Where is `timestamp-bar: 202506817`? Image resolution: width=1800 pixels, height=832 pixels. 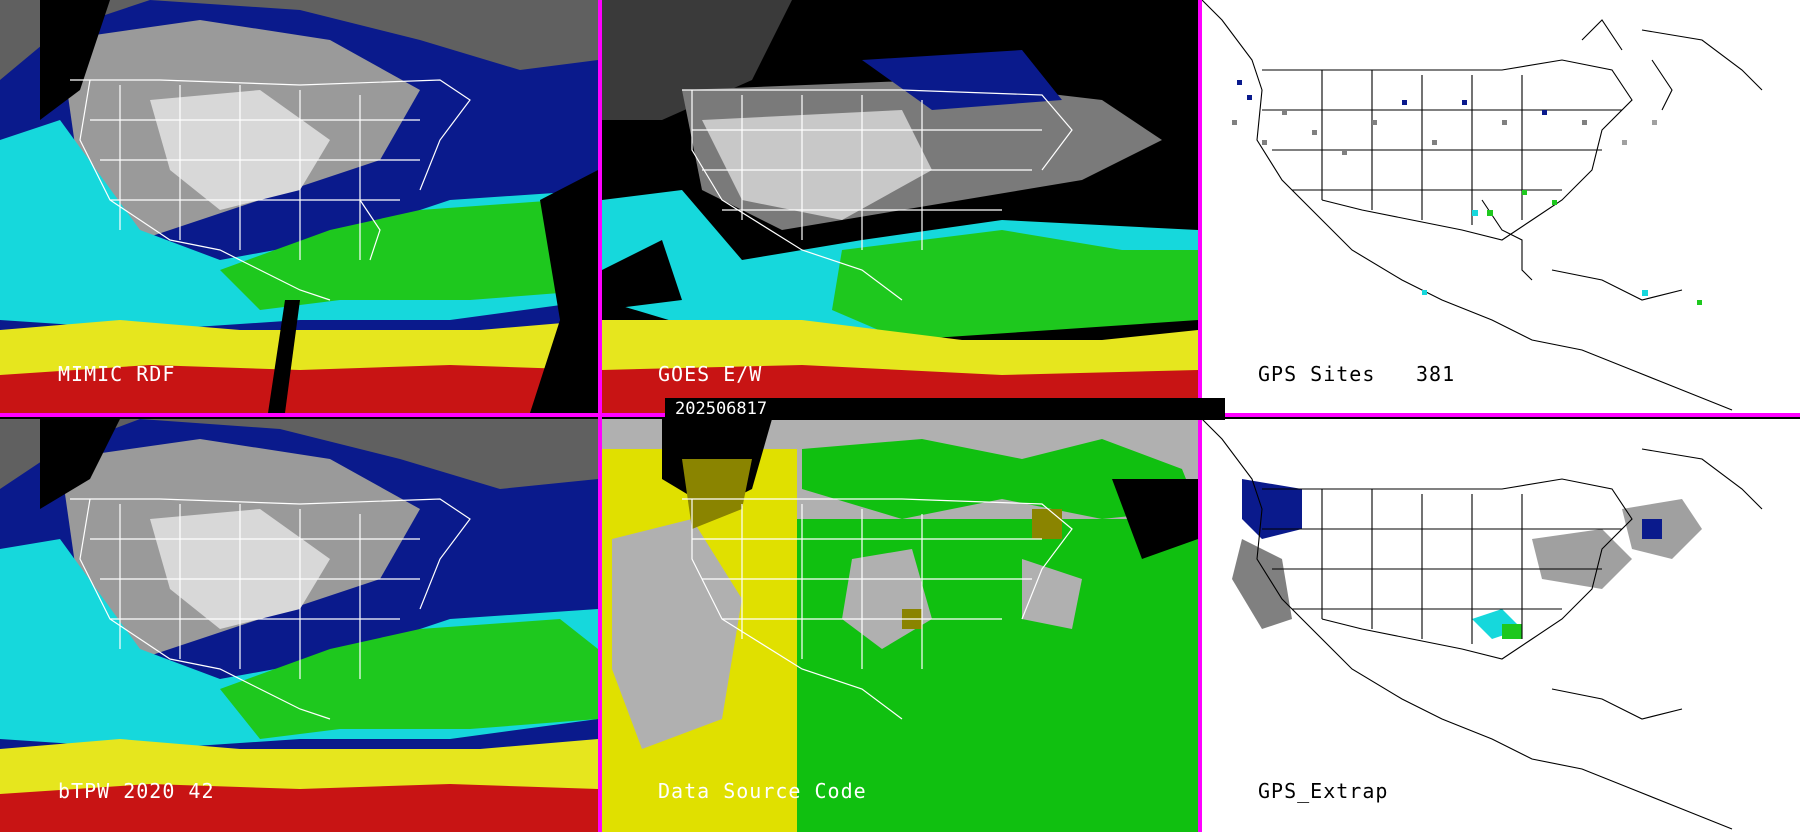 timestamp-bar: 202506817 is located at coordinates (945, 409).